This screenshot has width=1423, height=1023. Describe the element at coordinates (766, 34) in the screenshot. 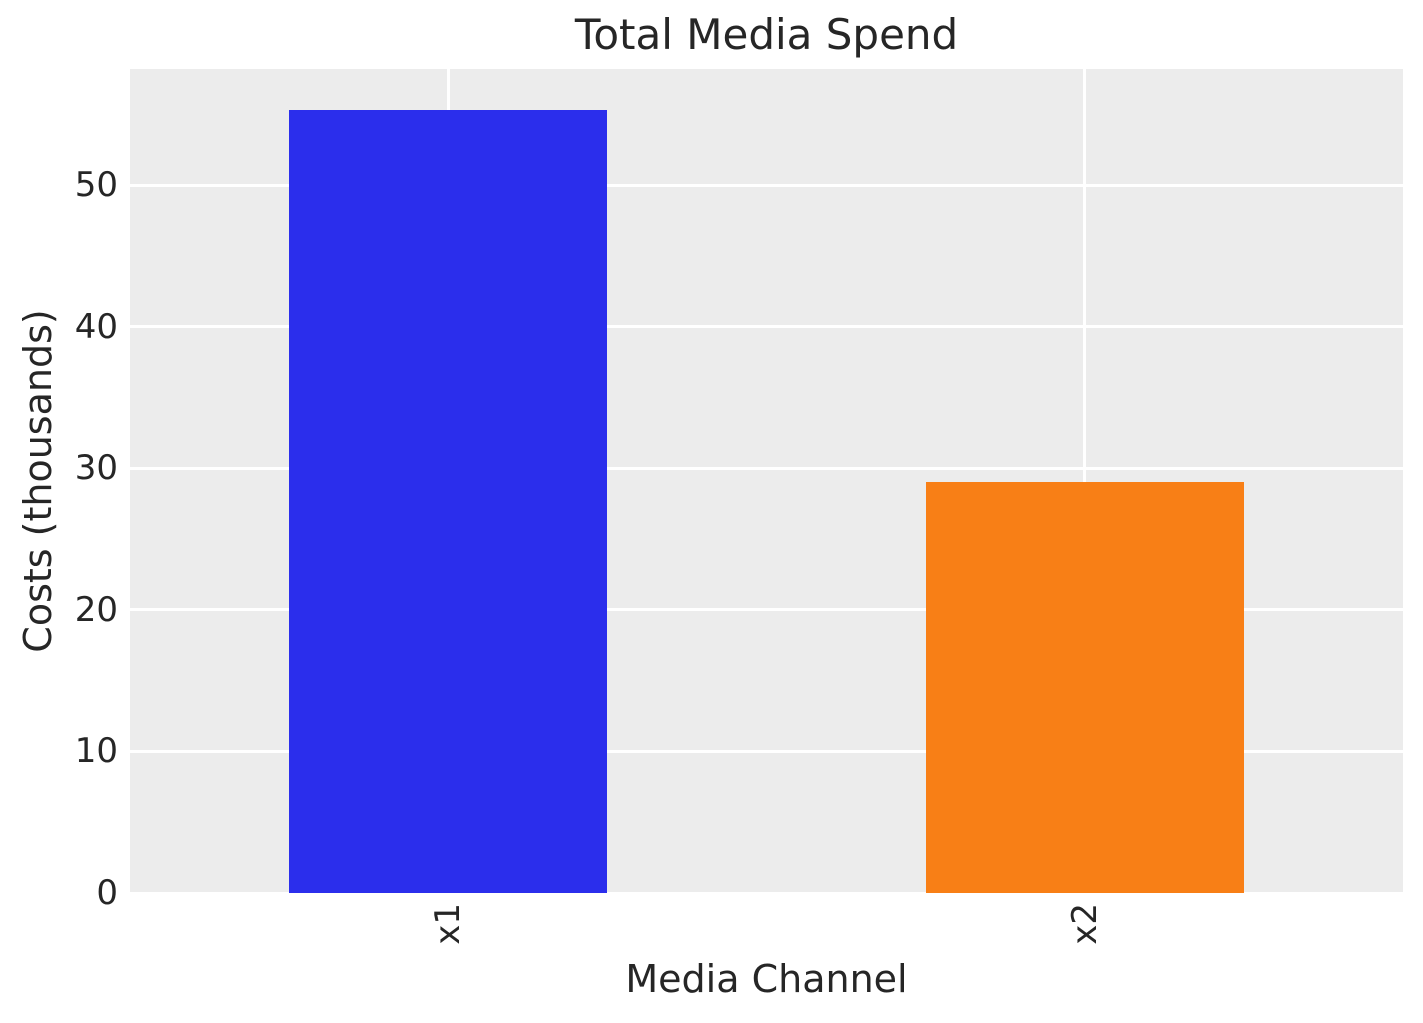

I see `chart-title: Total Media Spend` at that location.